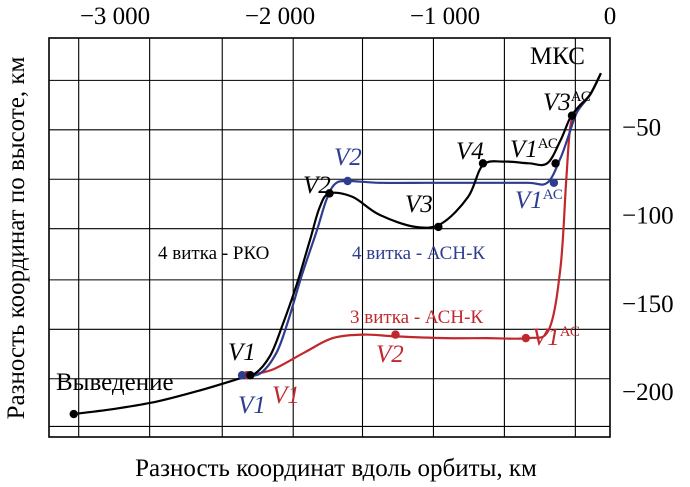 The image size is (690, 487). I want to click on annotation-text: 3 витка - АСН-К, so click(416, 317).